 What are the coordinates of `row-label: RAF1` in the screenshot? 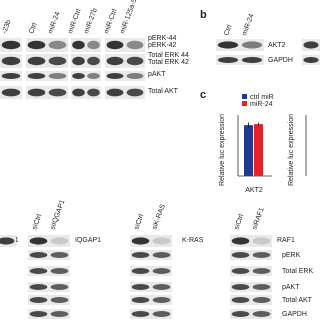 It's located at (286, 240).